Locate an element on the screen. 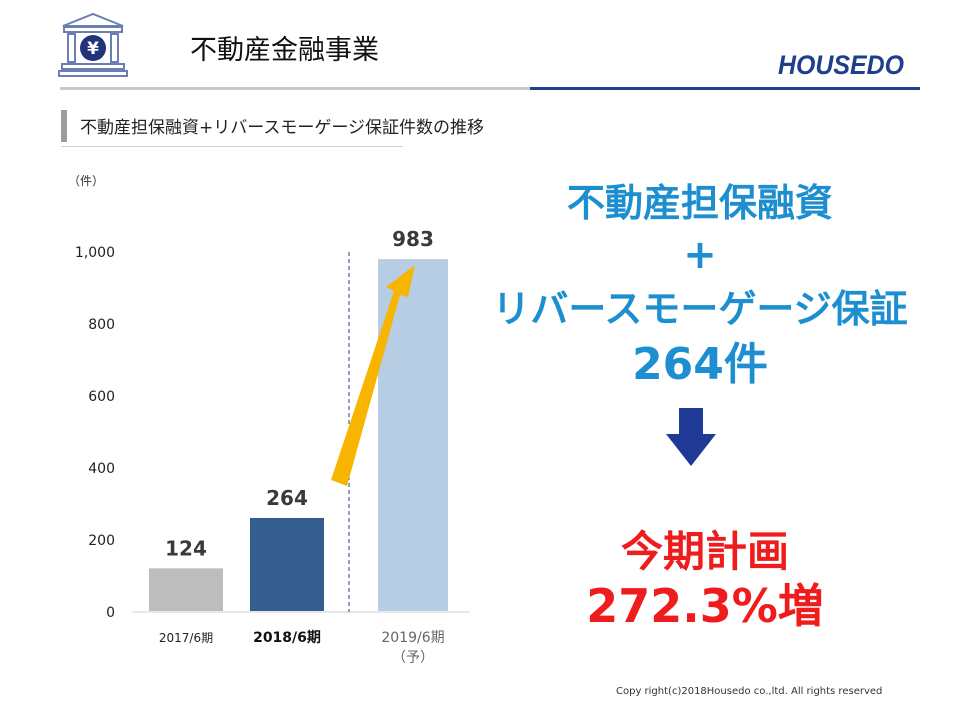 The image size is (960, 720). subtitle-marker is located at coordinates (64, 126).